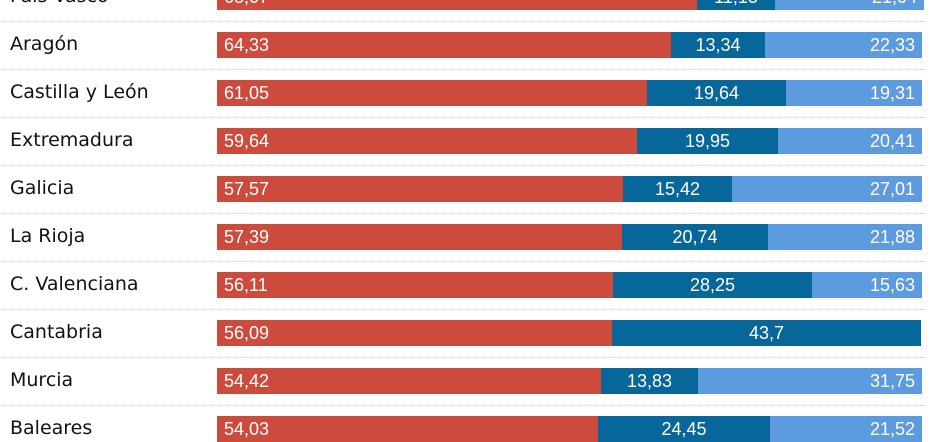 Image resolution: width=945 pixels, height=442 pixels. Describe the element at coordinates (845, 237) in the screenshot. I see `bar-segment: 21,88` at that location.